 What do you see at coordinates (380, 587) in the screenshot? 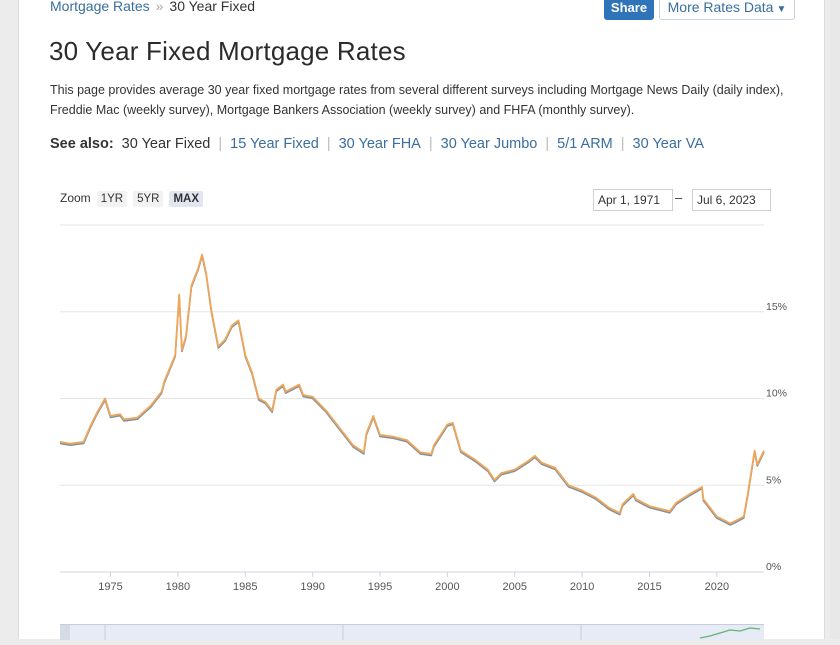
I see `x-tick-label: 1995` at bounding box center [380, 587].